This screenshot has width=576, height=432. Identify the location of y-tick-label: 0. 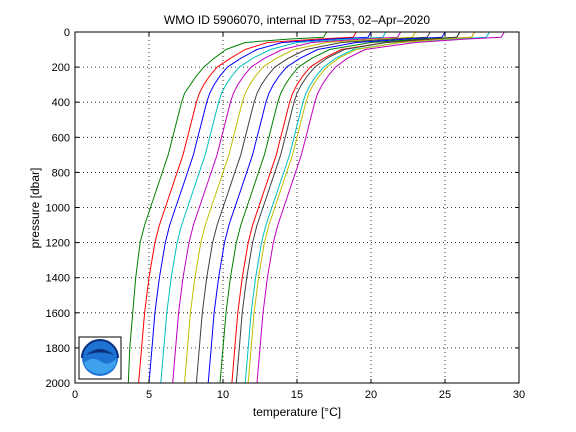
(67, 33).